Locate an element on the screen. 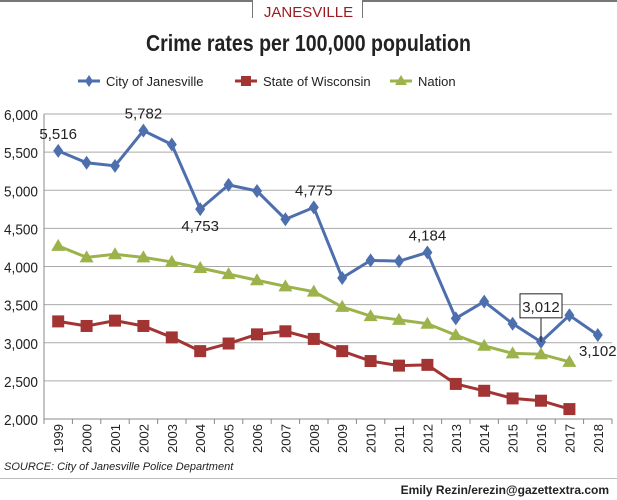  x-tick-label: 2014 is located at coordinates (484, 438).